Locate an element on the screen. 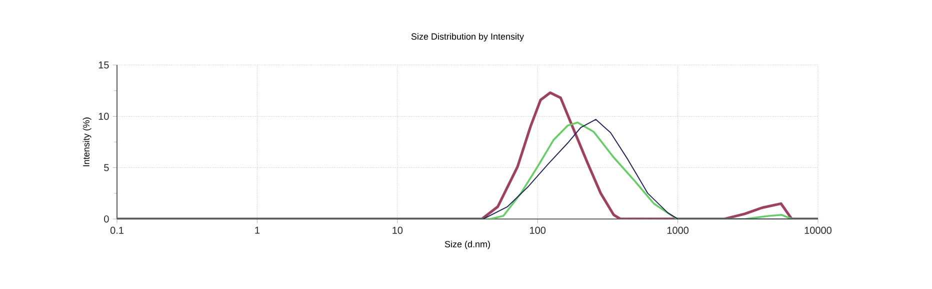 This screenshot has width=932, height=289. x-tick-label: 10000 is located at coordinates (818, 230).